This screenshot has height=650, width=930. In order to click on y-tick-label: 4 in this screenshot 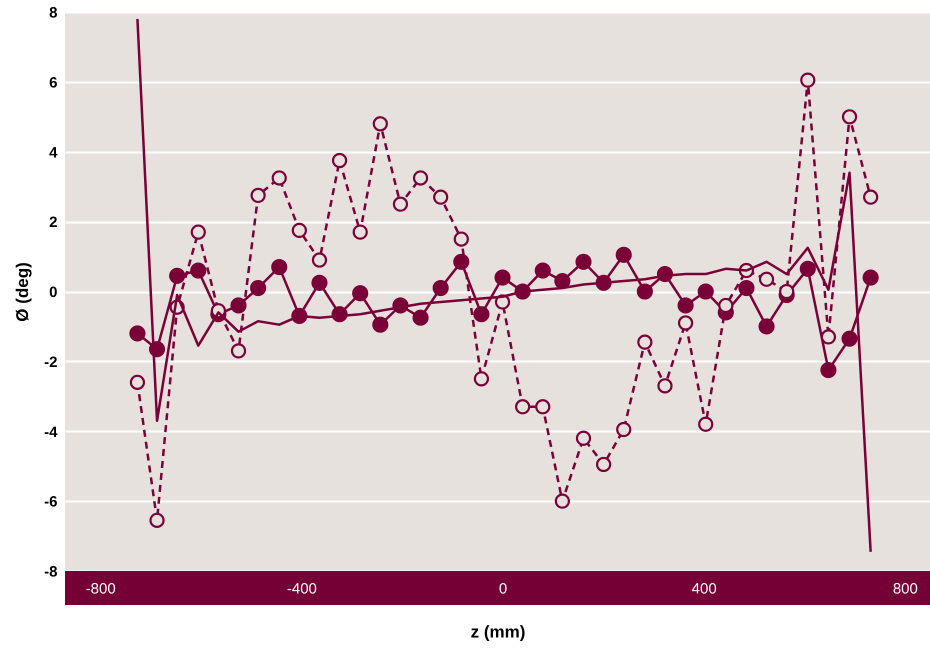, I will do `click(53, 153)`.